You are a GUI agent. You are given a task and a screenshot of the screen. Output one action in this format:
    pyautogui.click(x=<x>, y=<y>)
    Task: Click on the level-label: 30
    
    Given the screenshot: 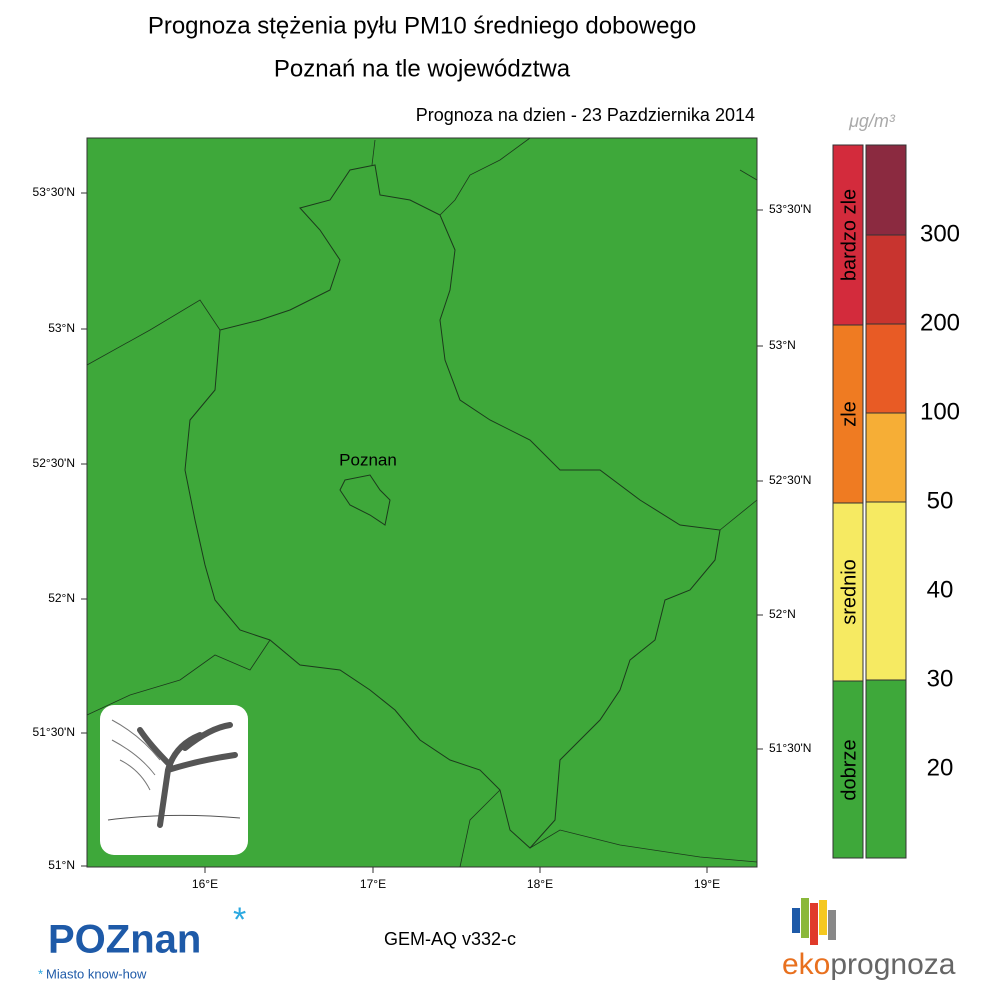 What is the action you would take?
    pyautogui.click(x=940, y=678)
    